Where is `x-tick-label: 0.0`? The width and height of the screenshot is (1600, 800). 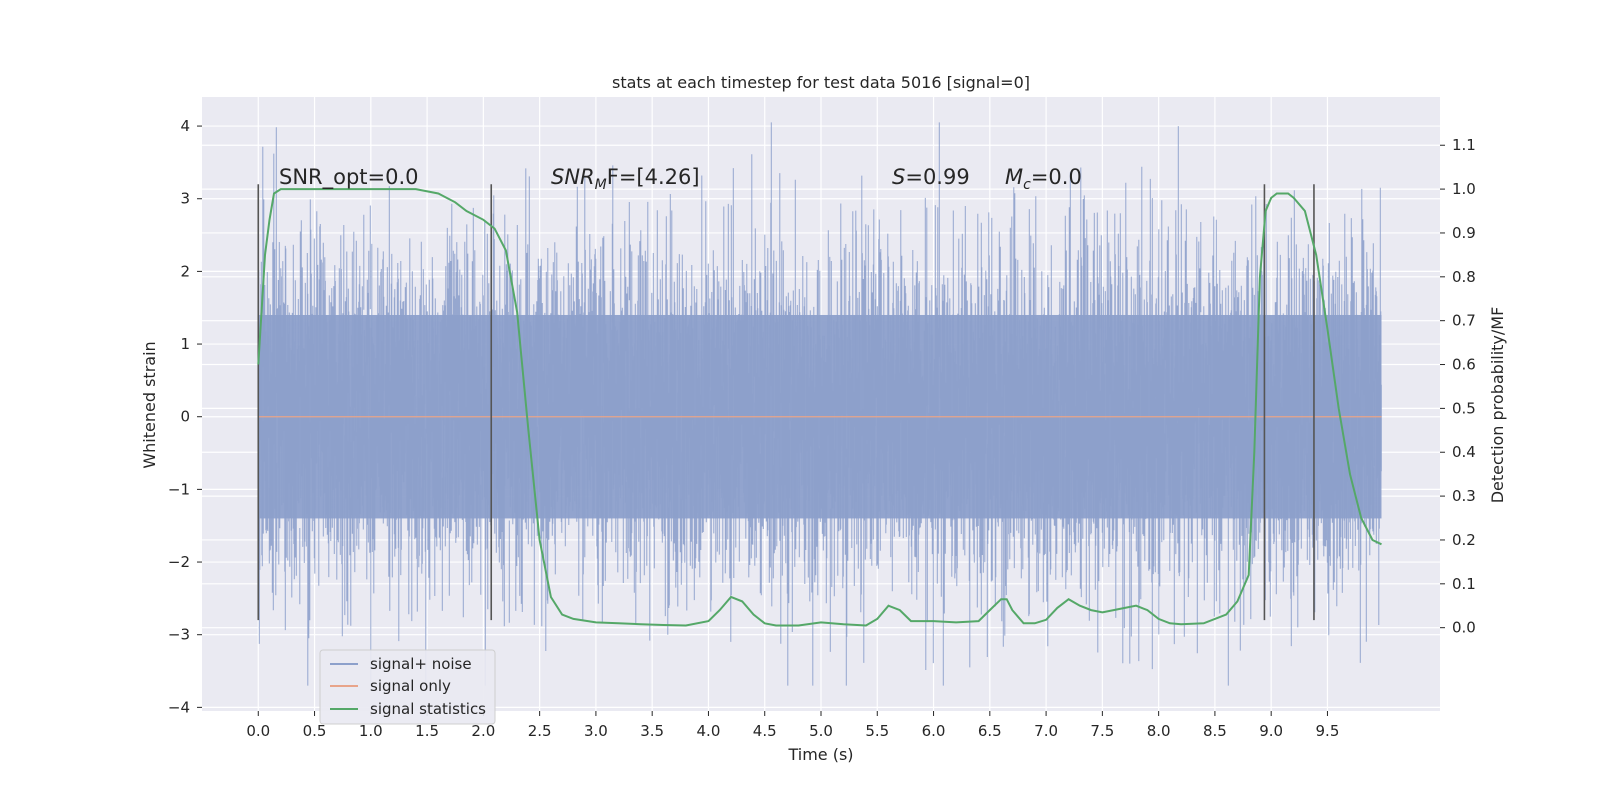 x-tick-label: 0.0 is located at coordinates (258, 731).